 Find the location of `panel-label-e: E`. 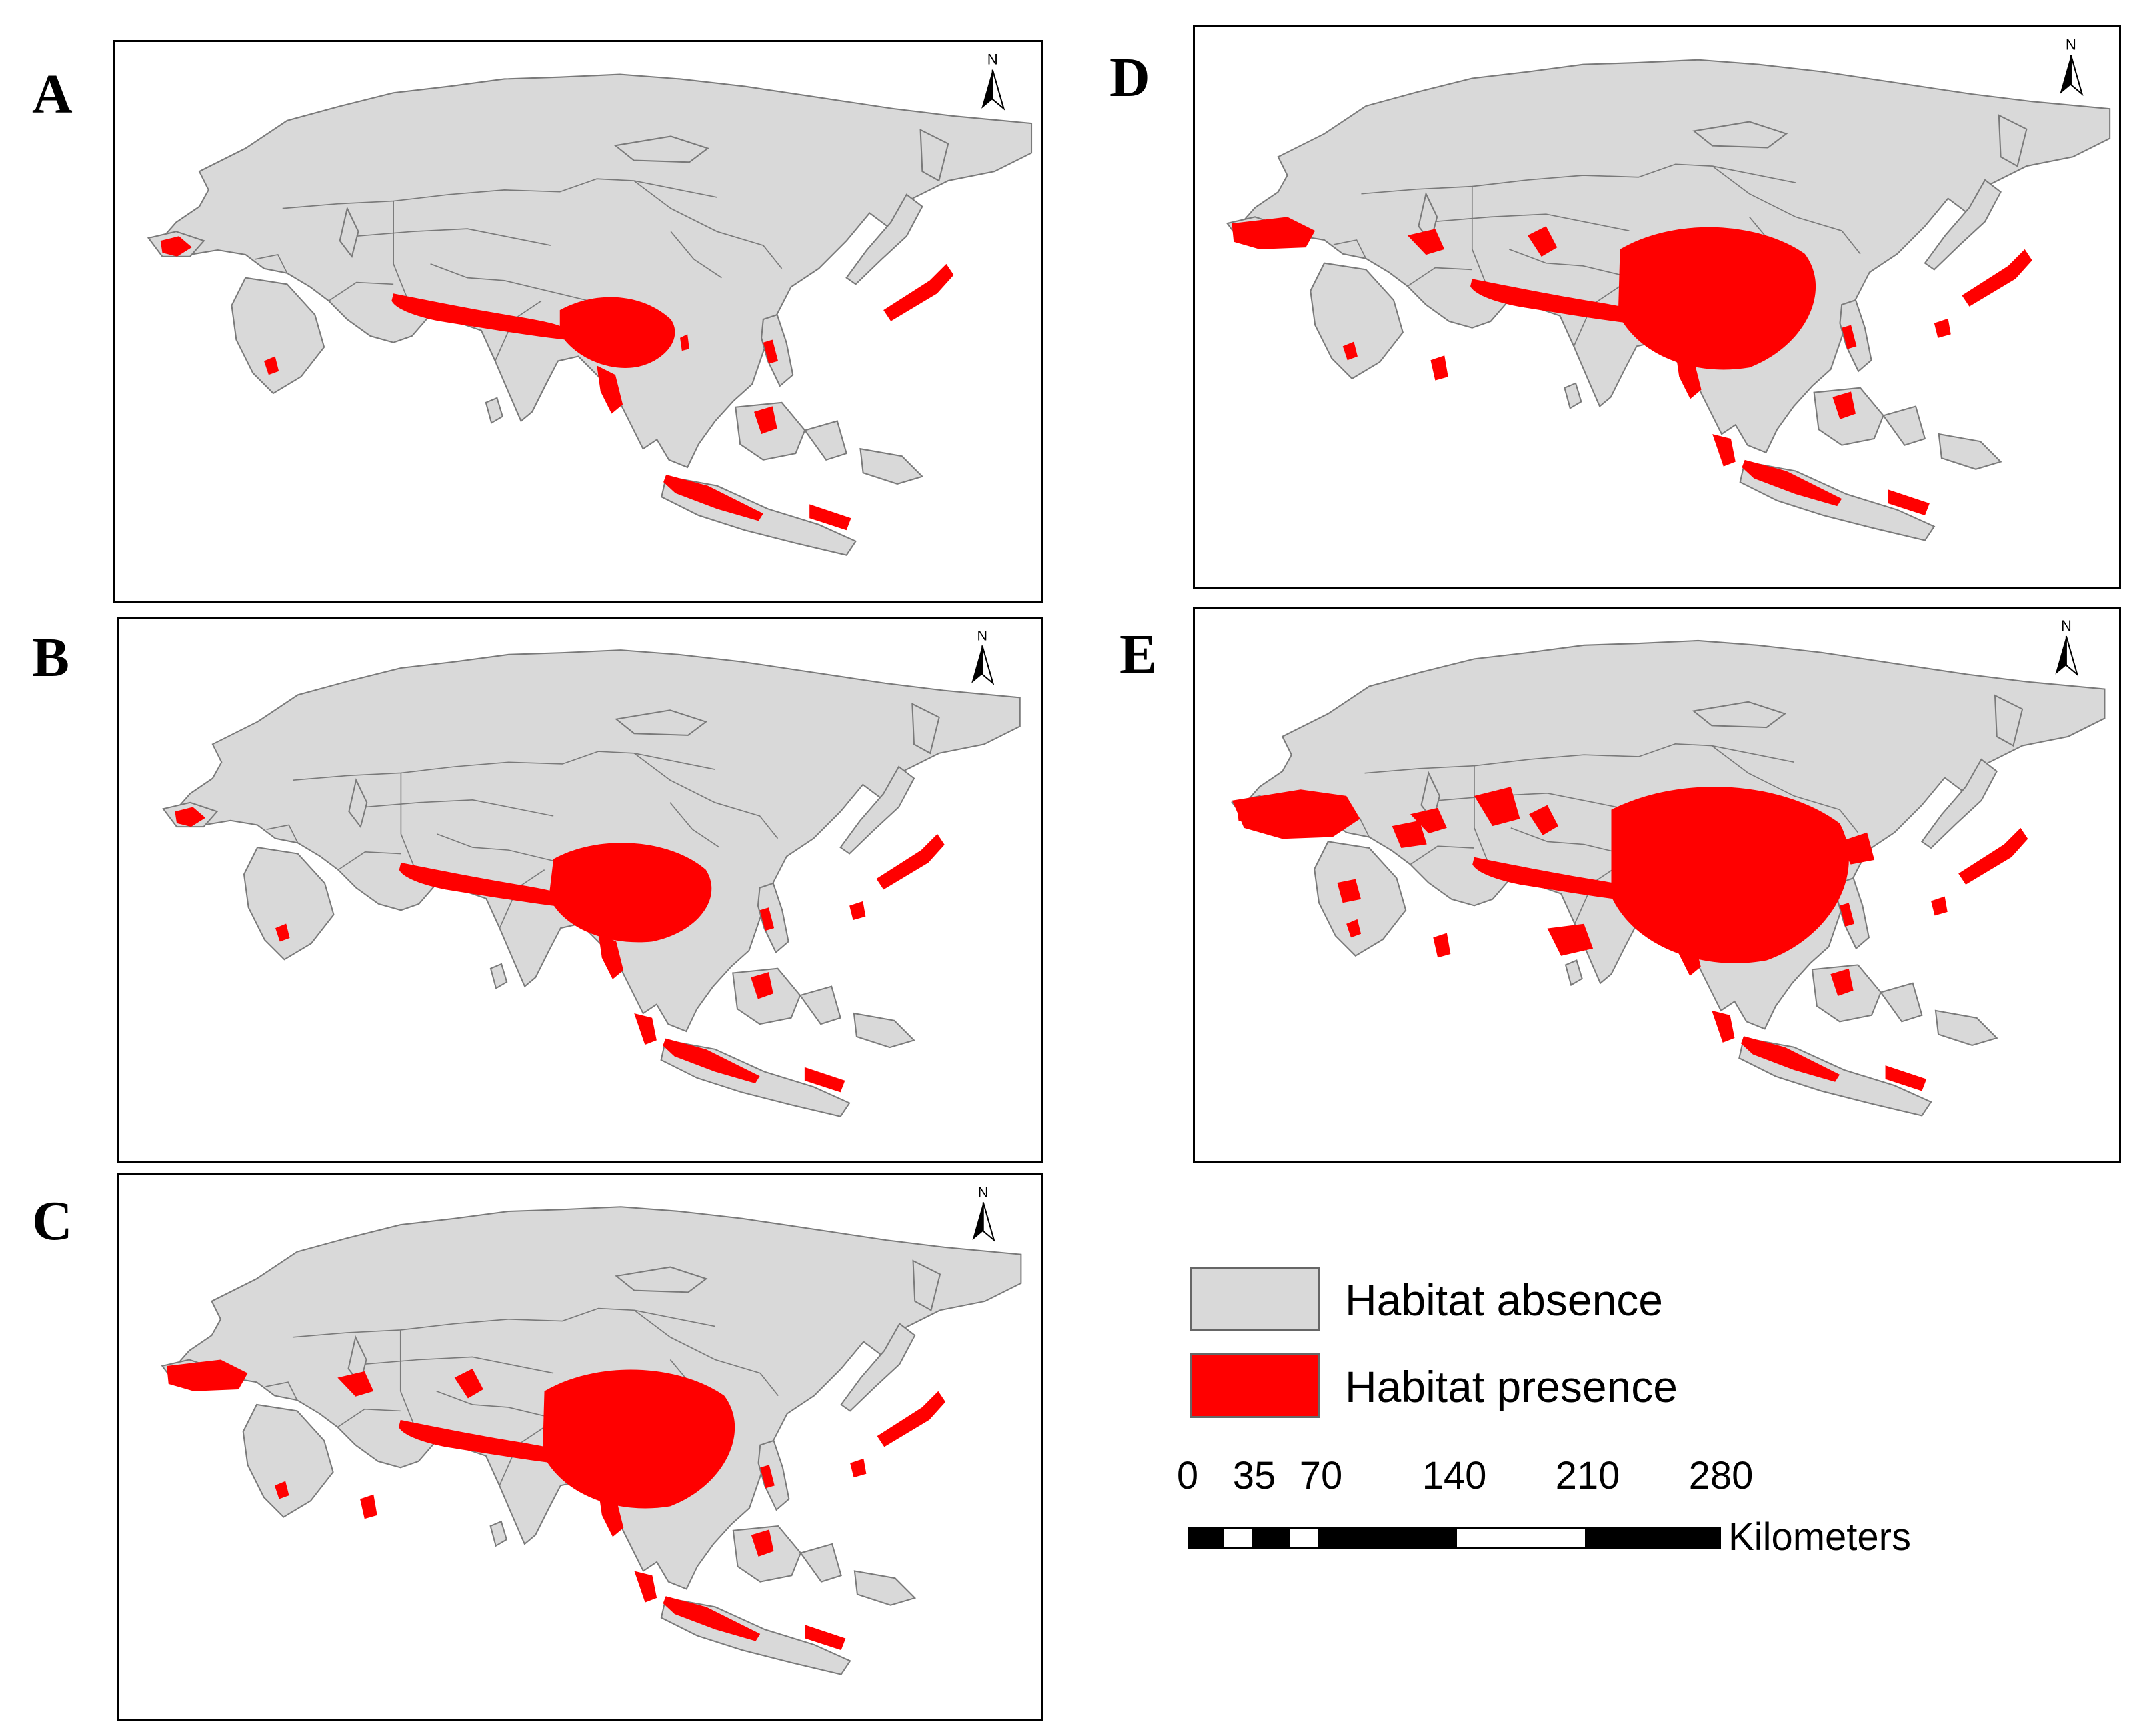

panel-label-e: E is located at coordinates (1139, 654).